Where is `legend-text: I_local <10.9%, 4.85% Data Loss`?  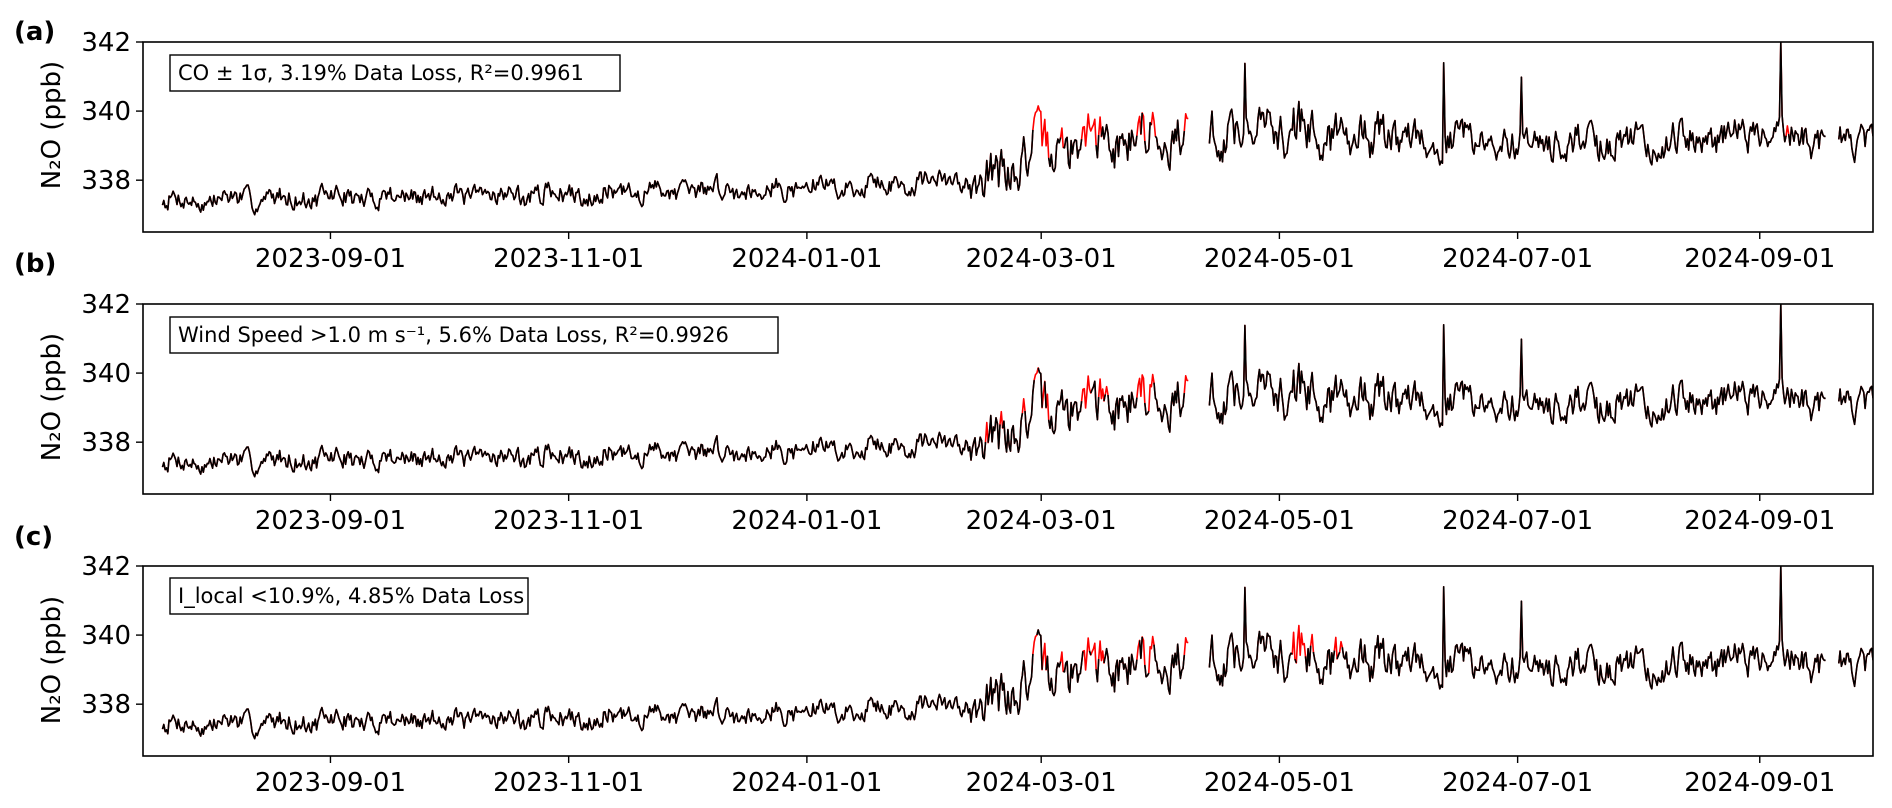 legend-text: I_local <10.9%, 4.85% Data Loss is located at coordinates (351, 596).